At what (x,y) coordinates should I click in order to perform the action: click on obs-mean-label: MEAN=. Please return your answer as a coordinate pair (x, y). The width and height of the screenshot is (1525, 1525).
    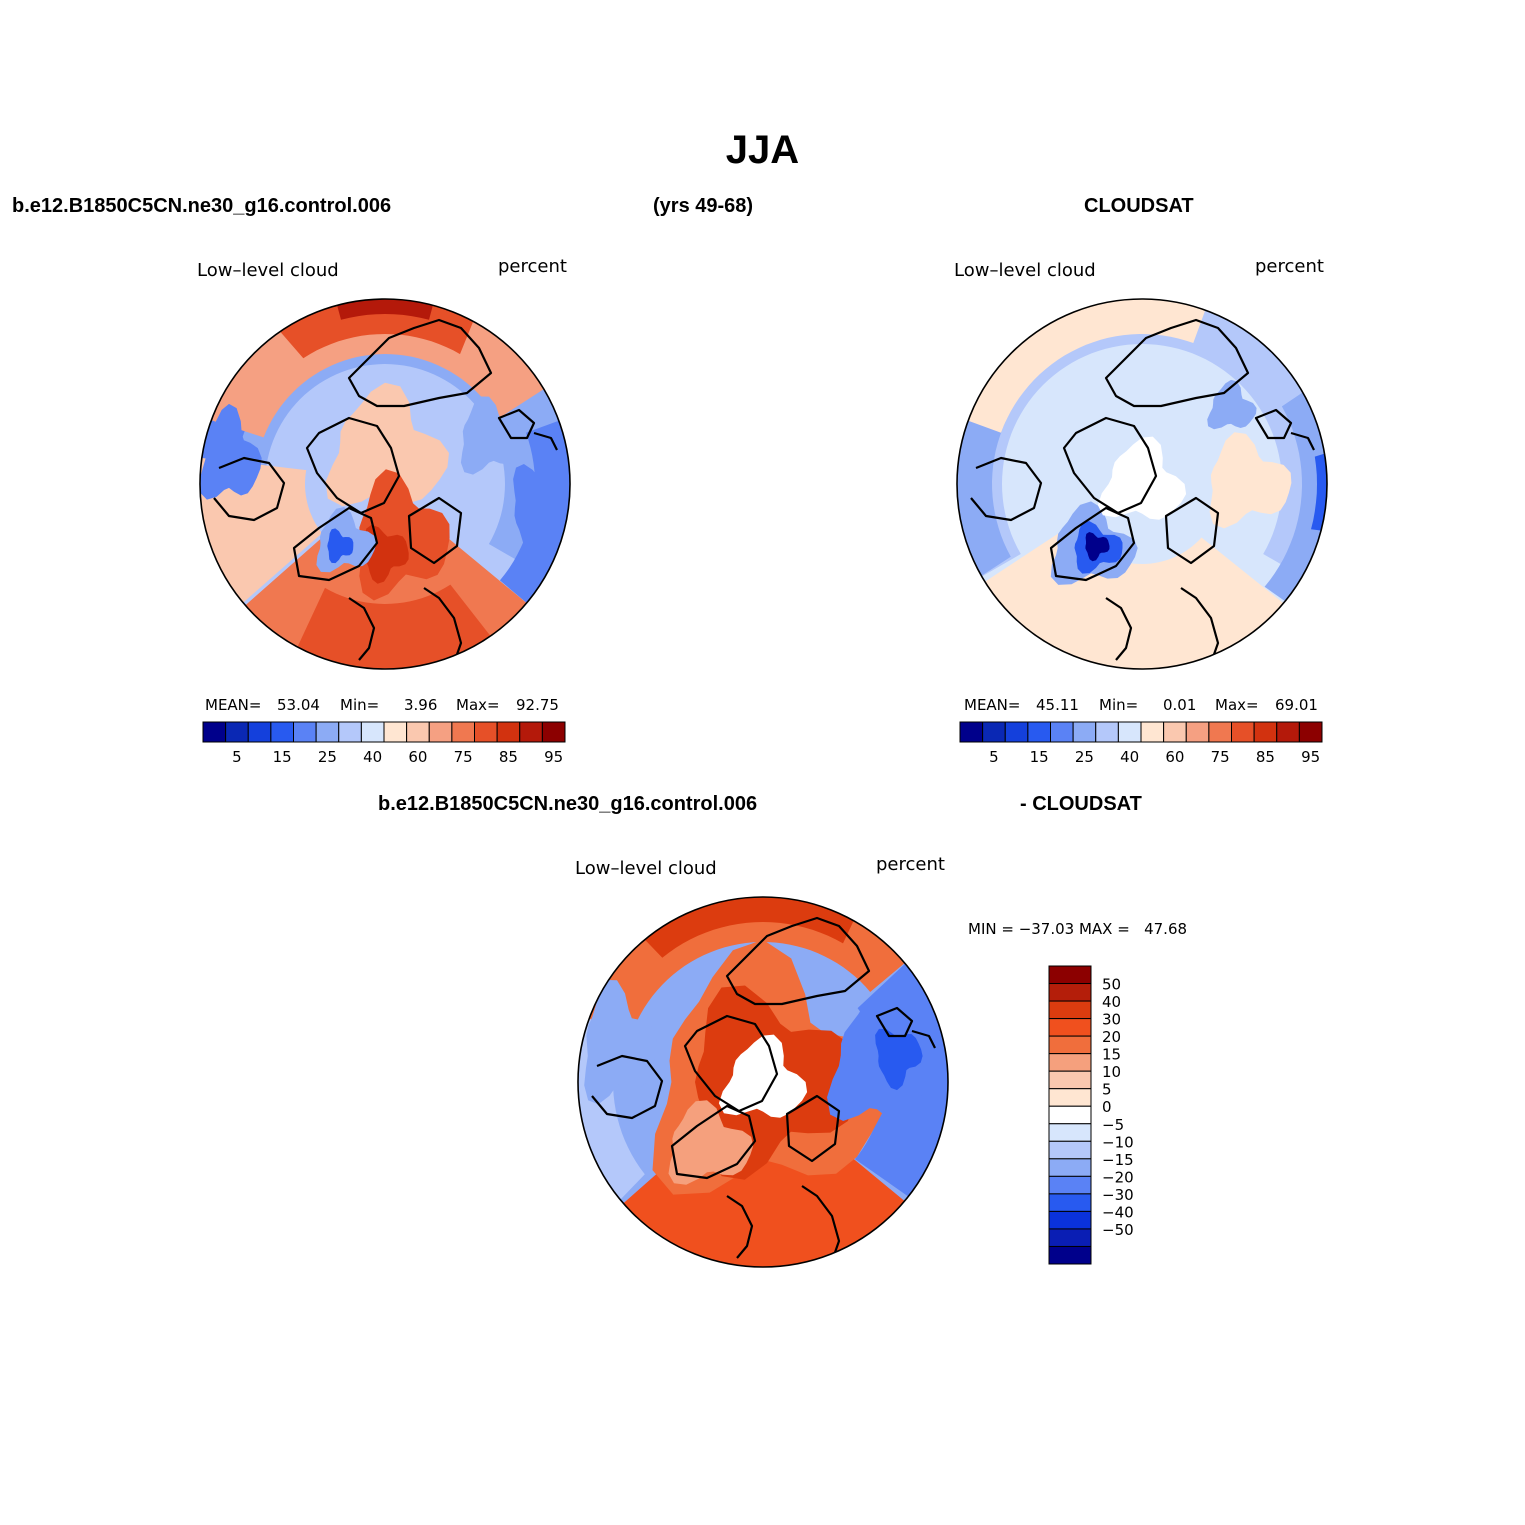
    Looking at the image, I should click on (992, 705).